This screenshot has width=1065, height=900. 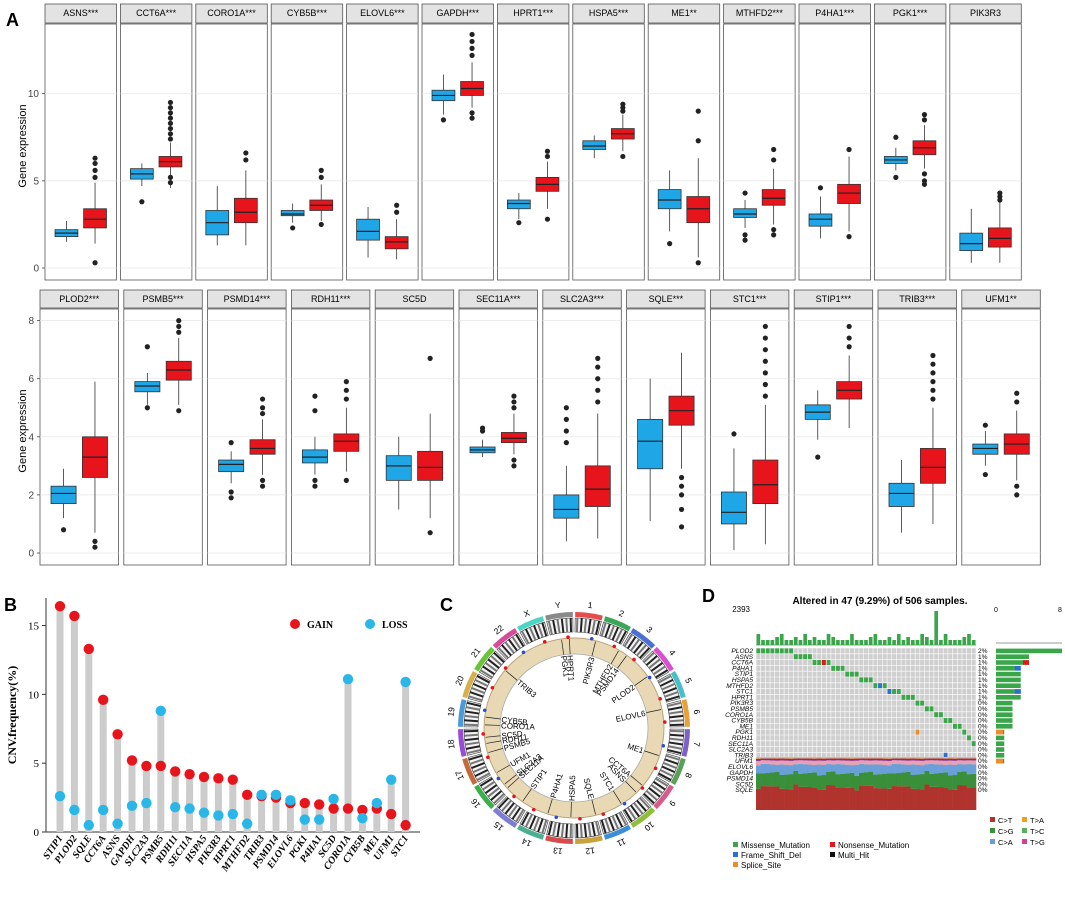 What do you see at coordinates (917, 299) in the screenshot?
I see `facet-title: TRIB3***` at bounding box center [917, 299].